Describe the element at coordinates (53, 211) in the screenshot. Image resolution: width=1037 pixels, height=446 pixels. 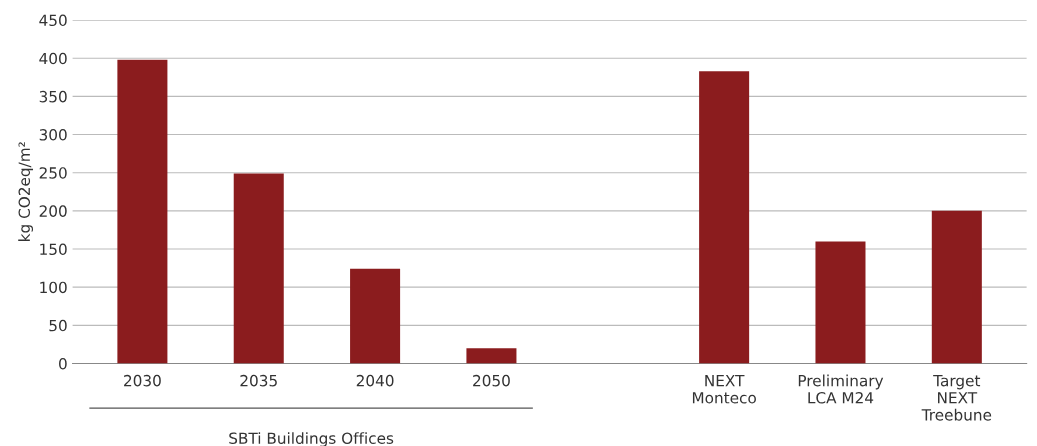
I see `y-tick-label: 200` at that location.